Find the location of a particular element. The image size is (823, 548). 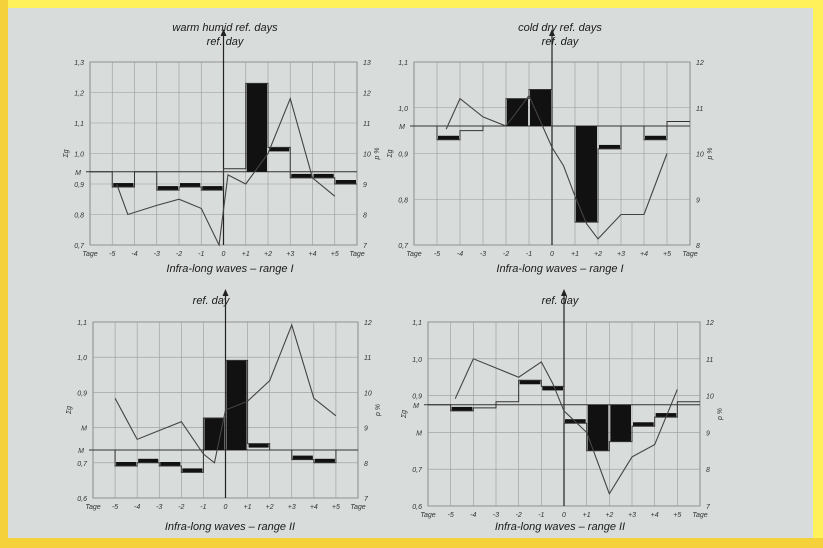

y-tick-label: 1,3 is located at coordinates (79, 63).